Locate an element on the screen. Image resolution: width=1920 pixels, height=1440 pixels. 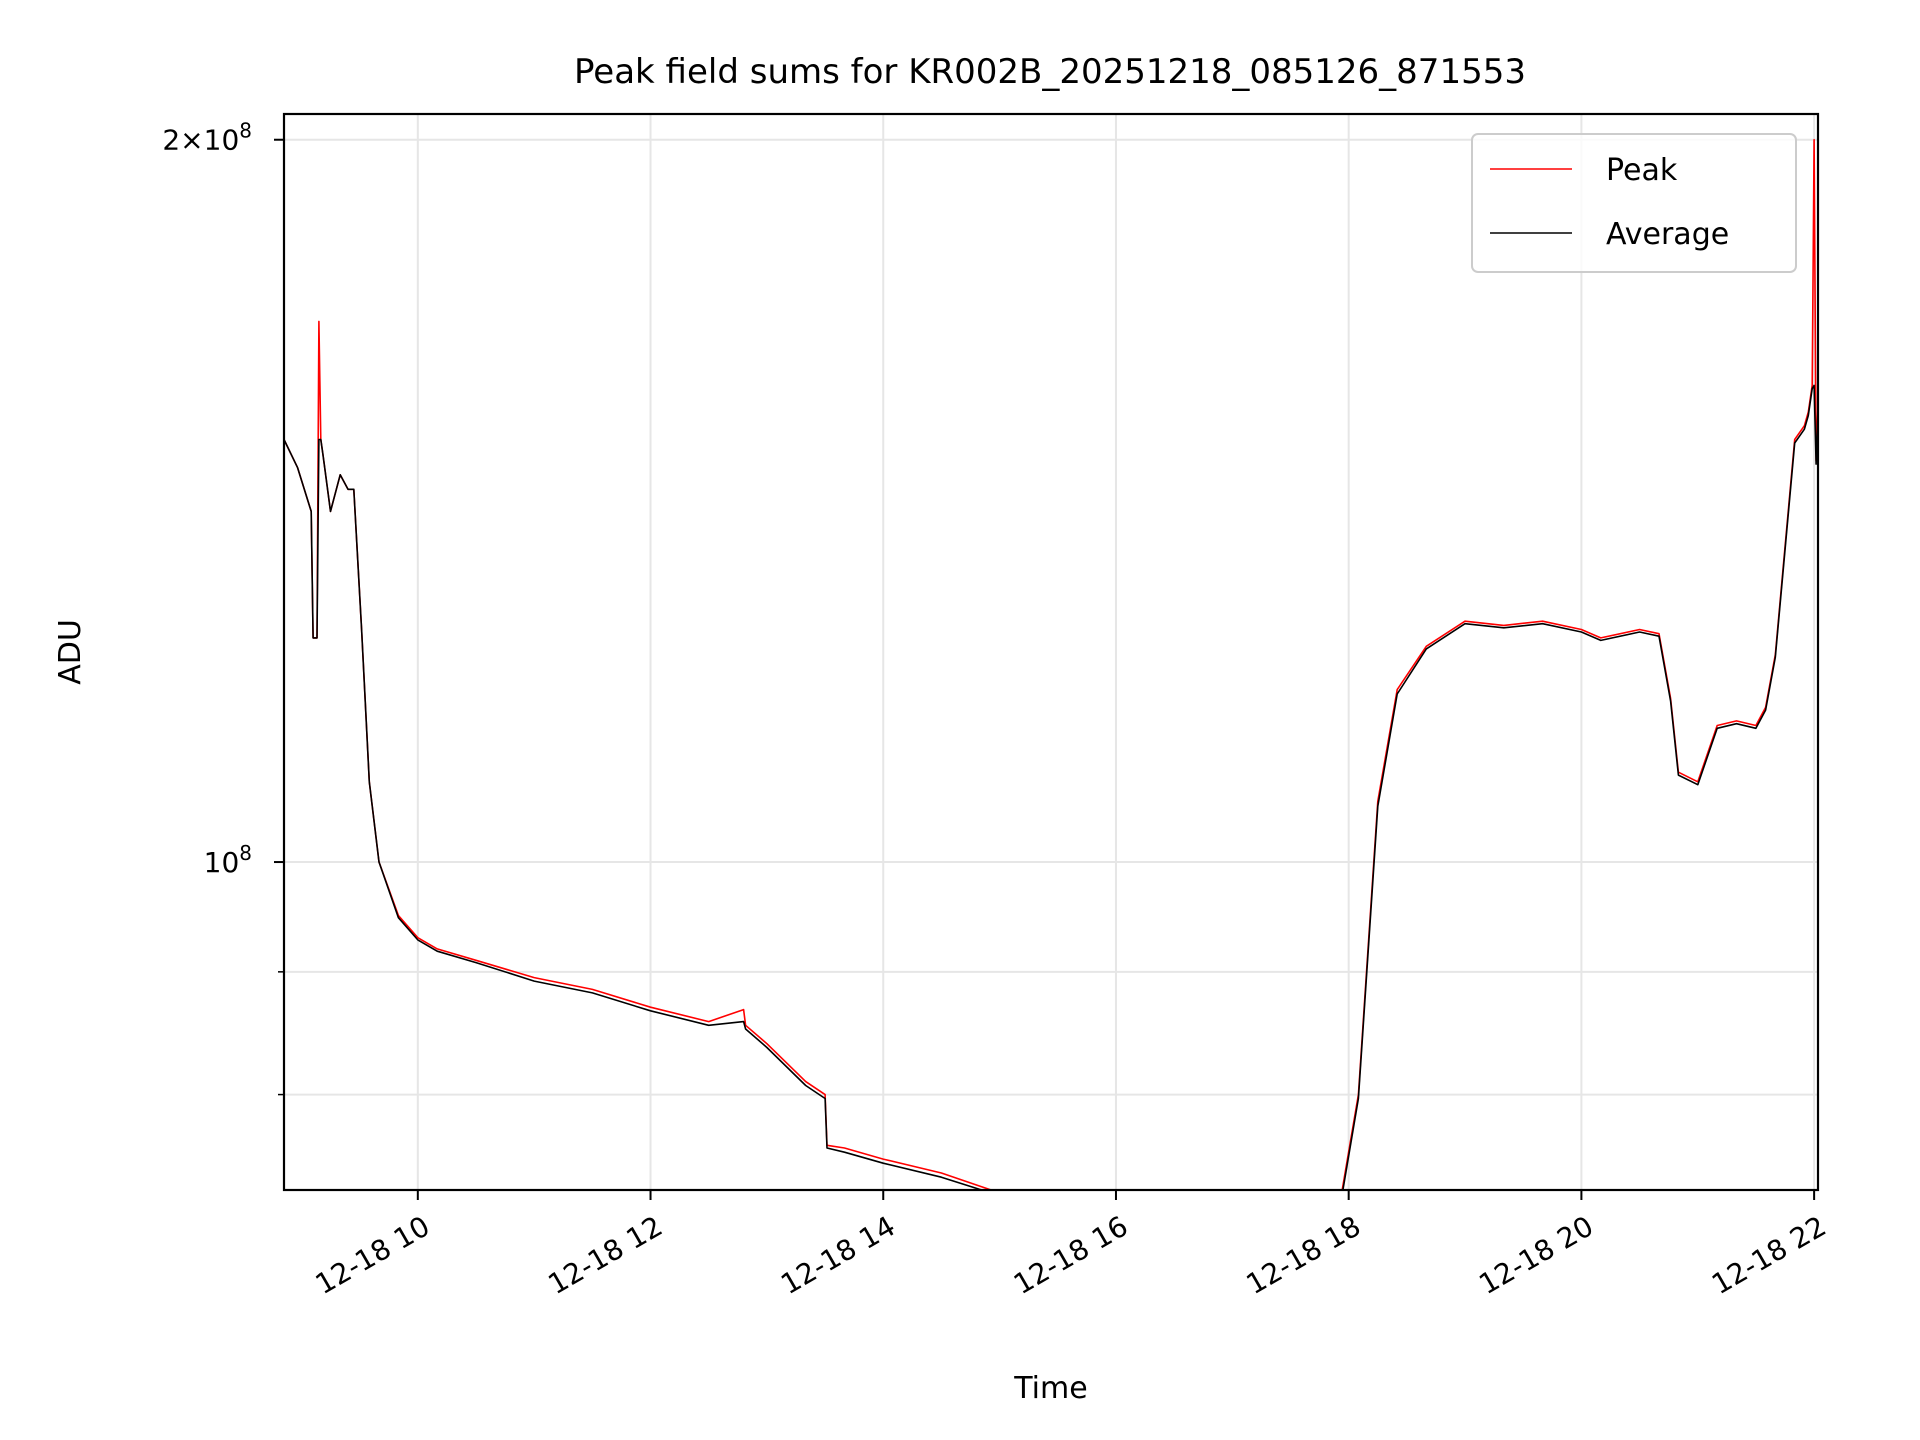
y-tick-label-1e8: 108 is located at coordinates (228, 860).